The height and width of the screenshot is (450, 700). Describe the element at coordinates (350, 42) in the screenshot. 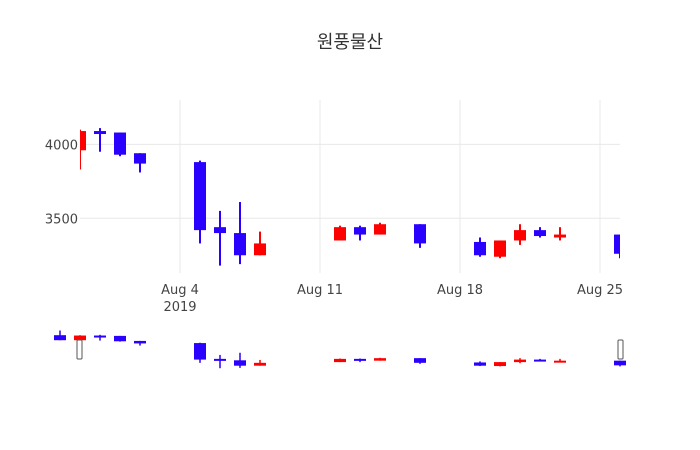

I see `chart-title: 원풍물산` at that location.